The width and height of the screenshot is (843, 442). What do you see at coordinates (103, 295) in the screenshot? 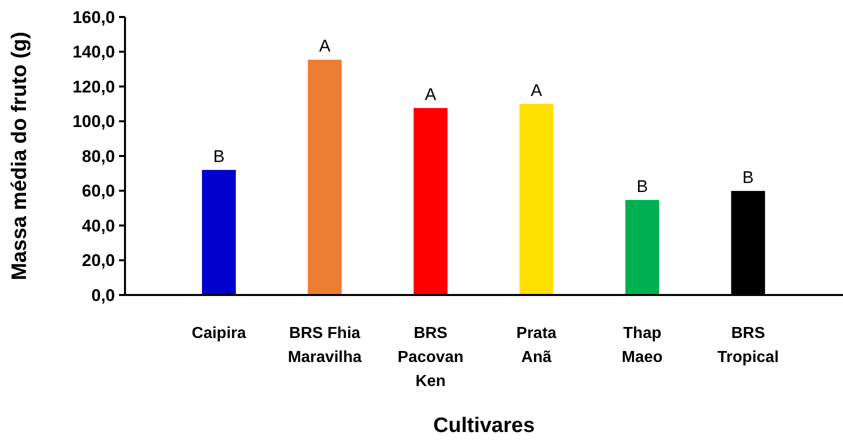
I see `y-tick-label: 0,0` at bounding box center [103, 295].